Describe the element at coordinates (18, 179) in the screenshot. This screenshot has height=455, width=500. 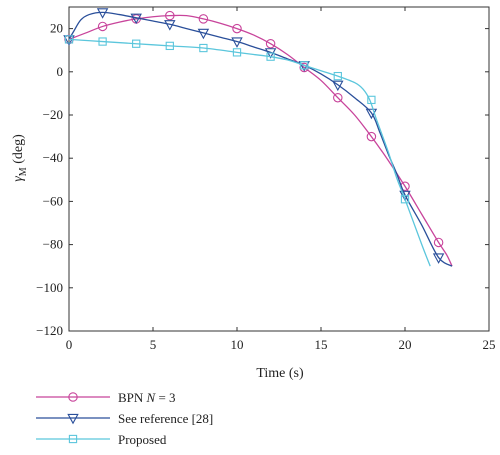
I see `y-axis-title-main: γ` at that location.